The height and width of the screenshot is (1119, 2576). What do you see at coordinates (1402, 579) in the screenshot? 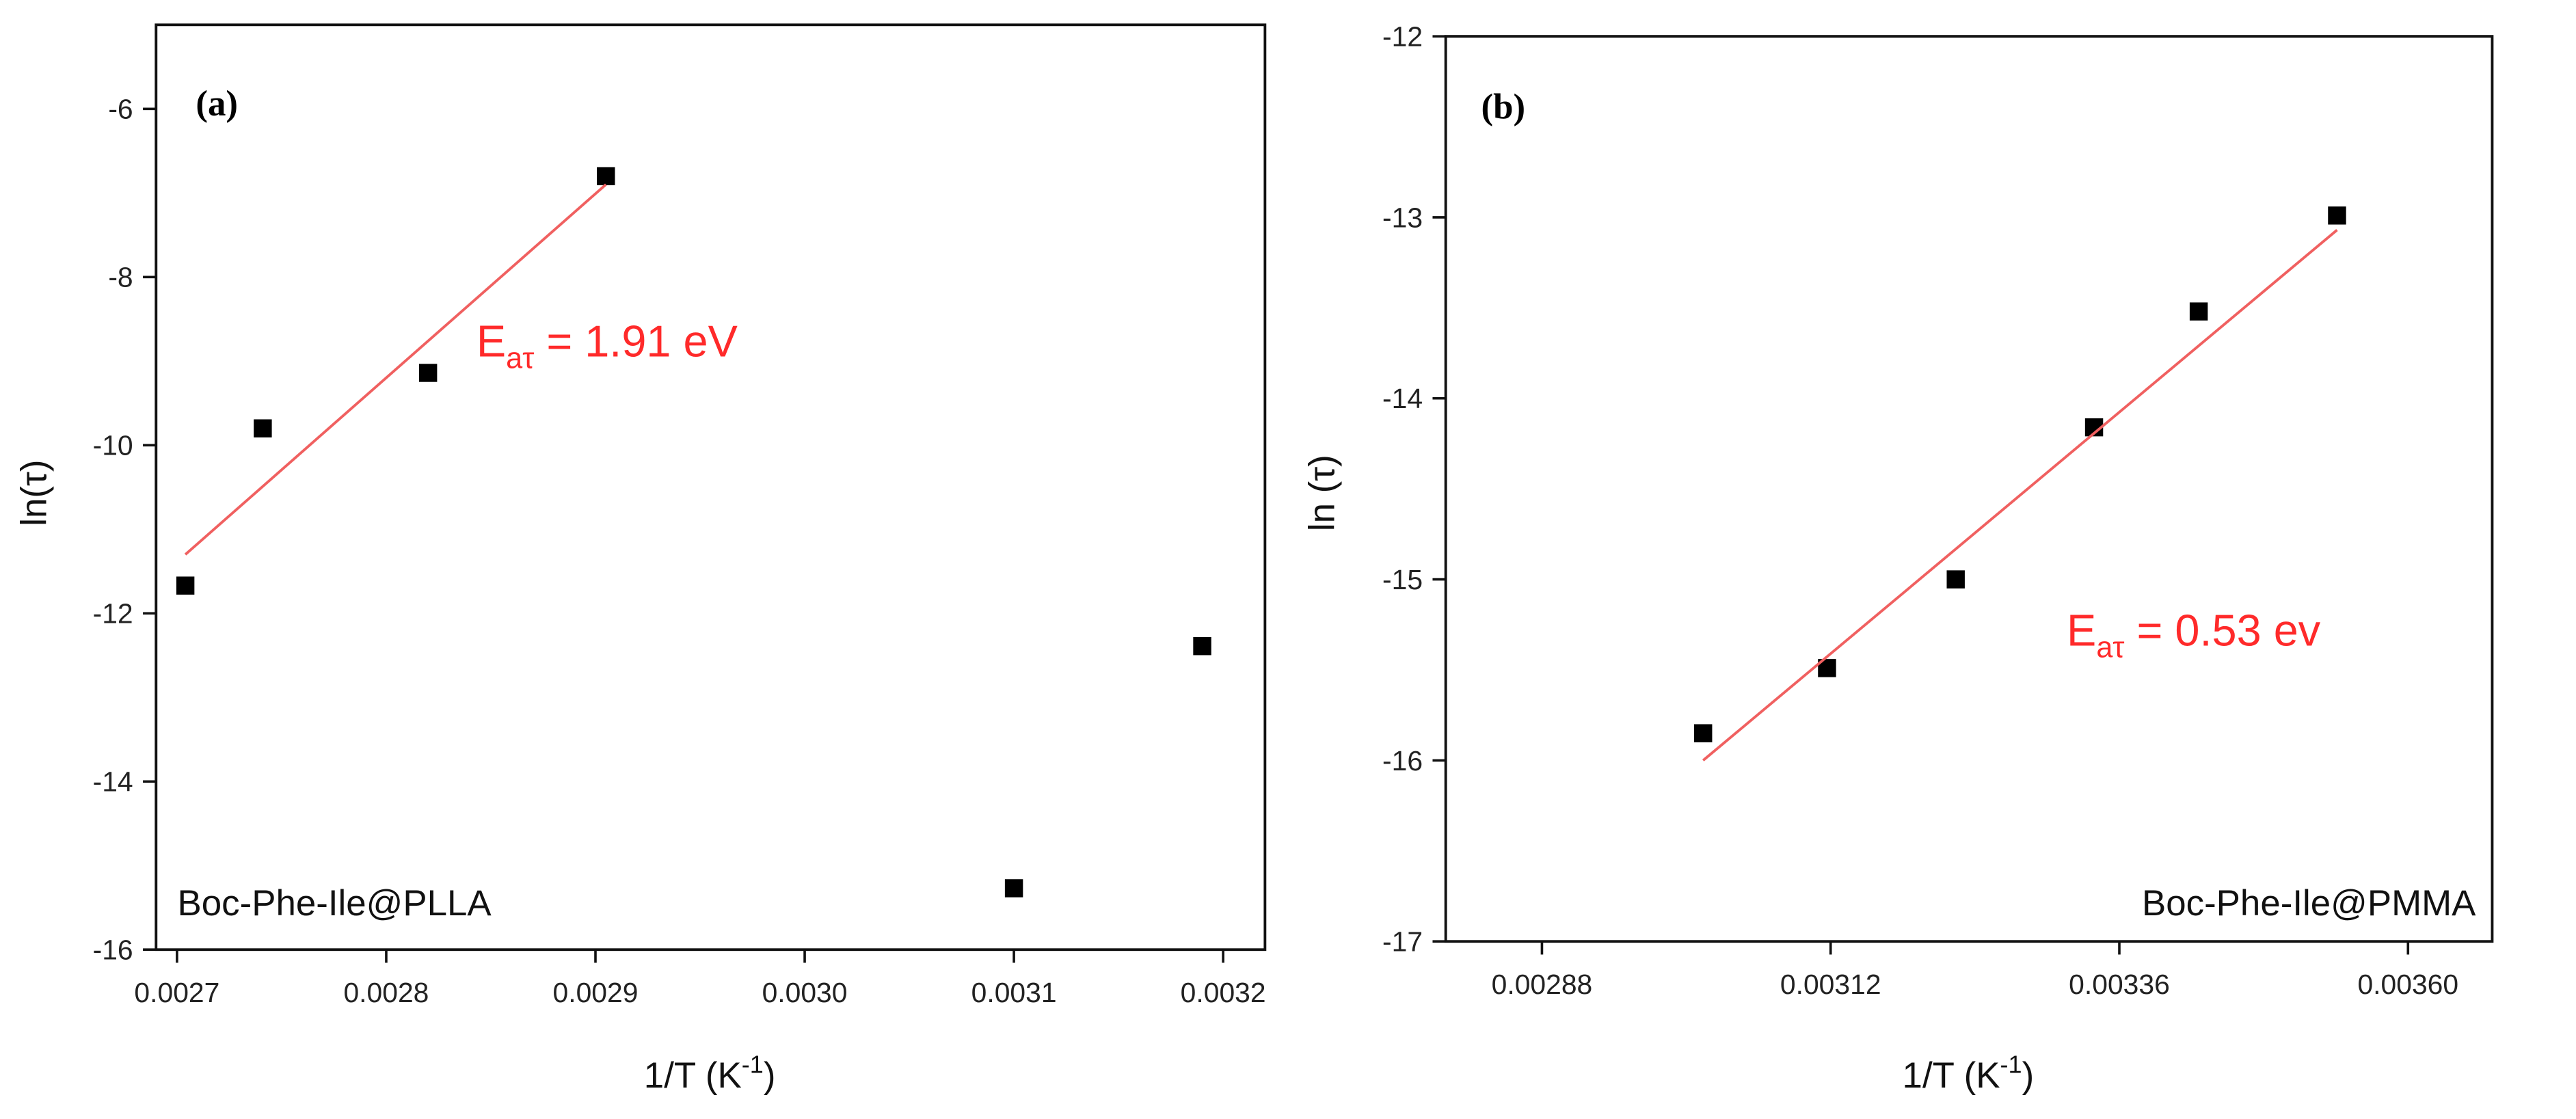
I see `y-tick-label: -15` at bounding box center [1402, 579].